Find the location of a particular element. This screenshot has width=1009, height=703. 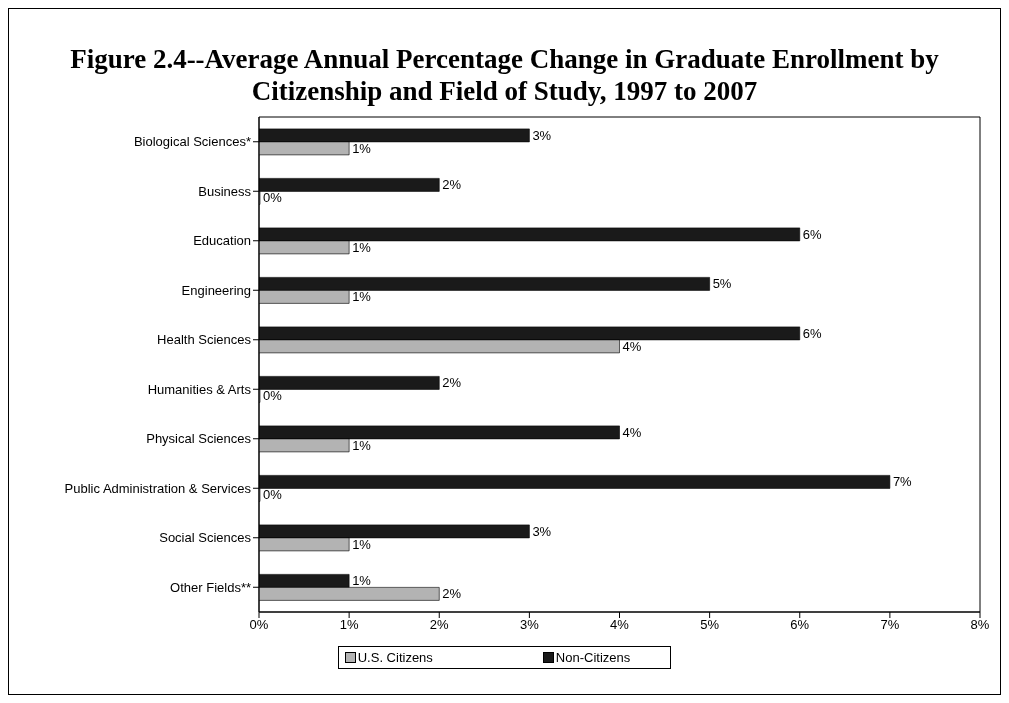

legend-label: U.S. Citizens is located at coordinates (395, 657).